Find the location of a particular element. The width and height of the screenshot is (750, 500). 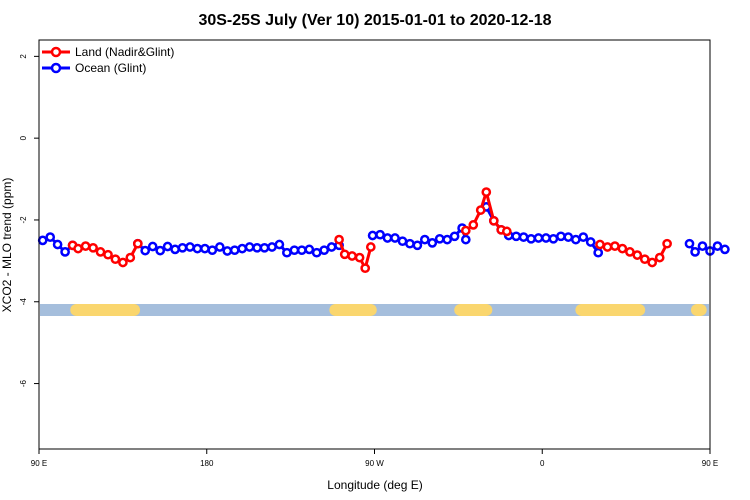

x-tick-label-0: 90 E is located at coordinates (39, 463).